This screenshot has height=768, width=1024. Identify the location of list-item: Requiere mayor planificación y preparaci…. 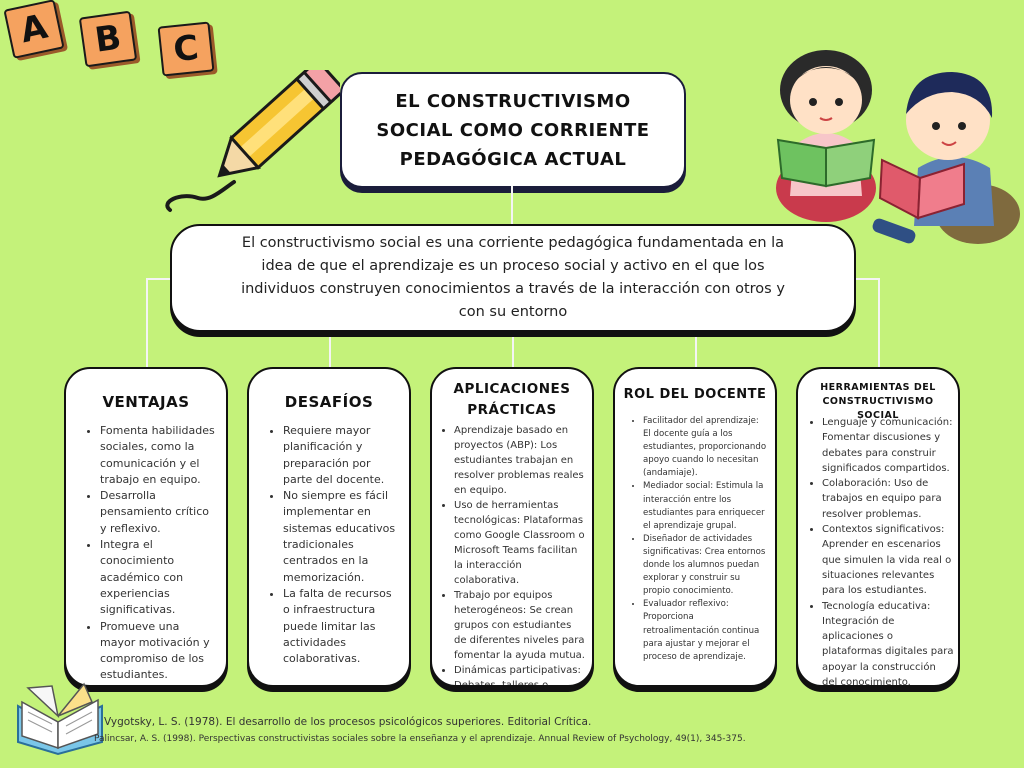
(342, 455).